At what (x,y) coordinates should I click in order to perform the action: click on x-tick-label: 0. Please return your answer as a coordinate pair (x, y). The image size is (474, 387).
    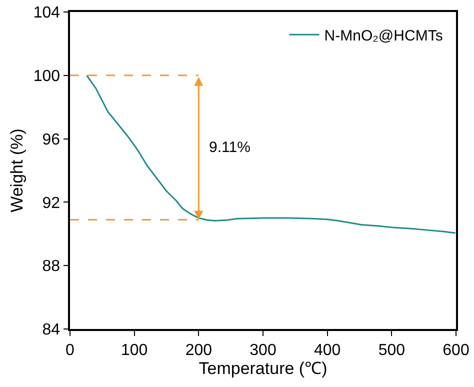
    Looking at the image, I should click on (70, 350).